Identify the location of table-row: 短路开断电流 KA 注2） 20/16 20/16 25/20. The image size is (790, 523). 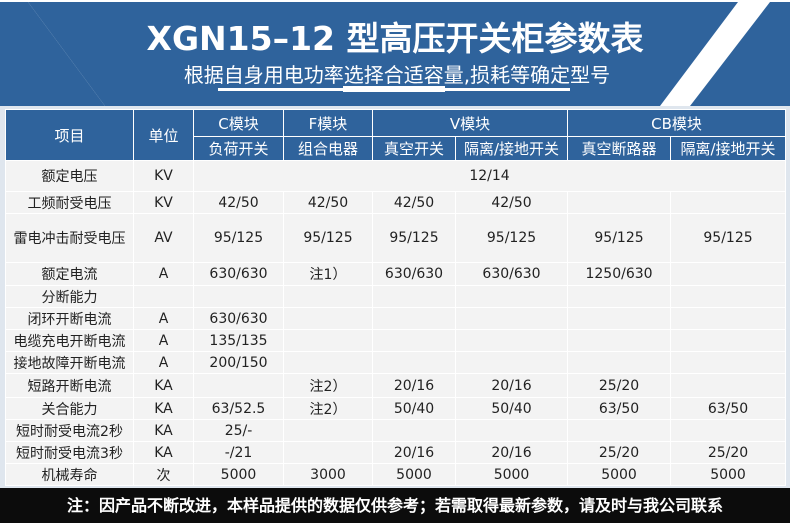
(396, 385).